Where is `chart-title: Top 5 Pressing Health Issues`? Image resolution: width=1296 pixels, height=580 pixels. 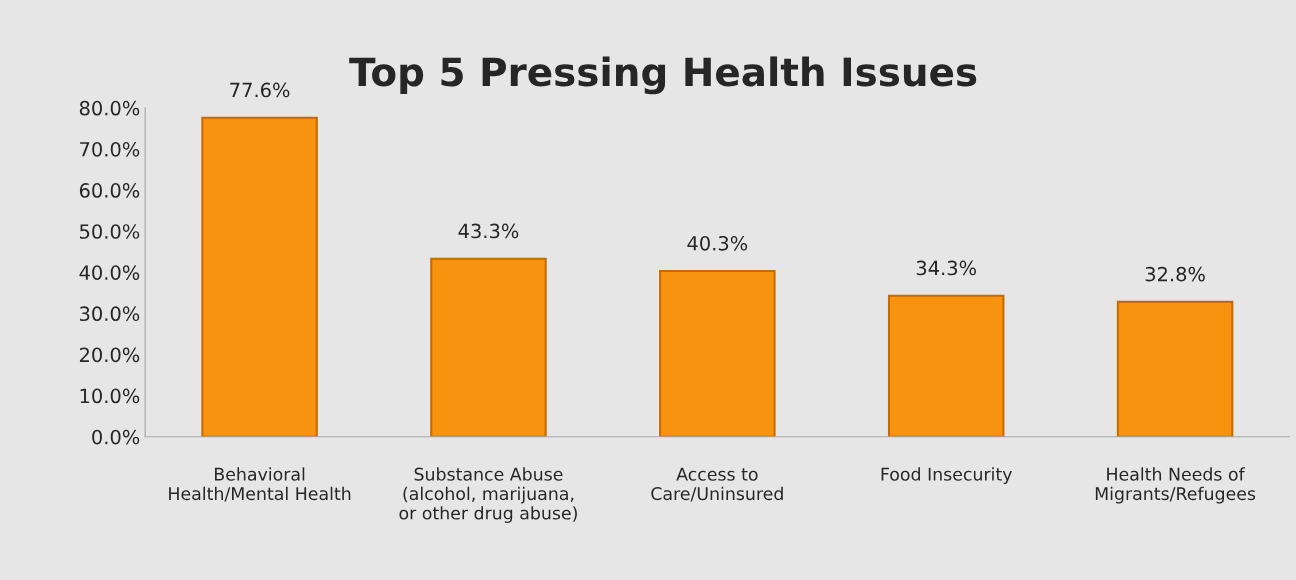 chart-title: Top 5 Pressing Health Issues is located at coordinates (663, 75).